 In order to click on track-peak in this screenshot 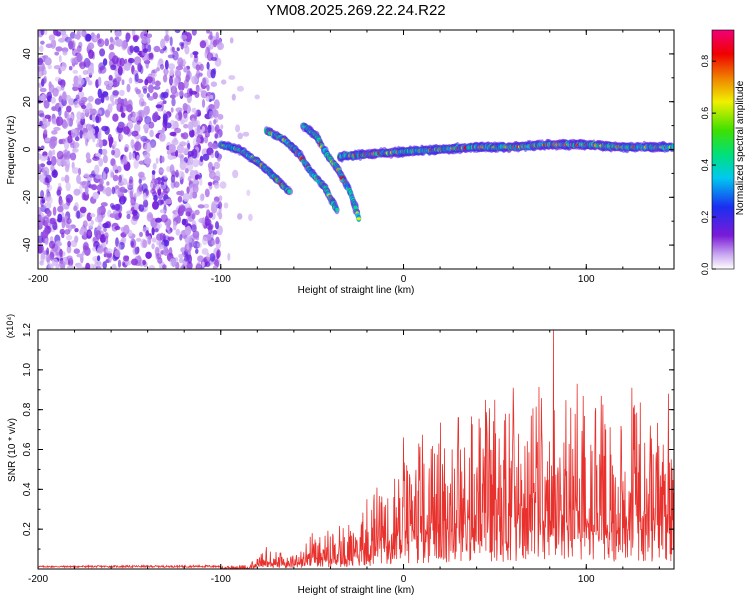, I will do `click(358, 219)`.